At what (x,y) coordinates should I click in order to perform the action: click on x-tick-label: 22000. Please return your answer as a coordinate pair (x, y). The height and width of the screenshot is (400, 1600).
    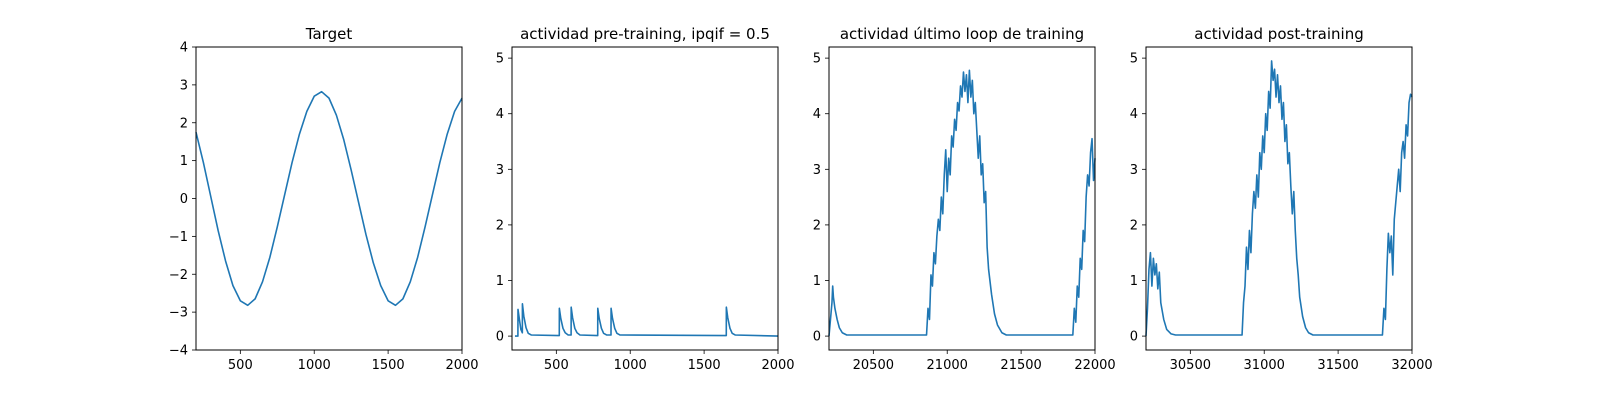
    Looking at the image, I should click on (1094, 365).